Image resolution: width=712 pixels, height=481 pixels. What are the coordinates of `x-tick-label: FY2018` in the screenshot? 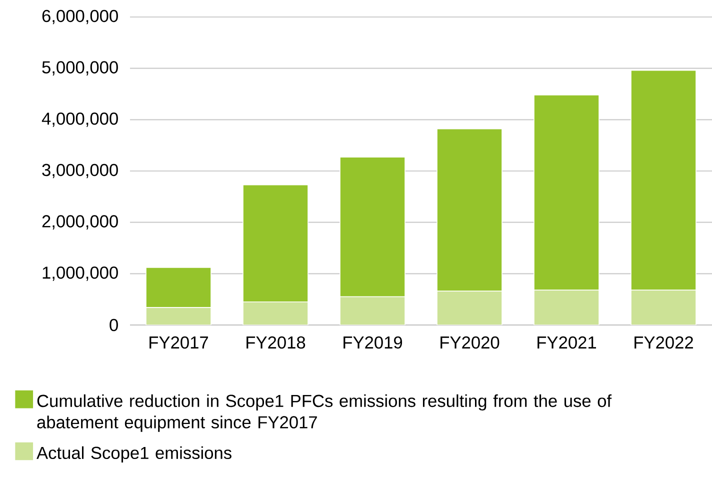 It's located at (276, 342).